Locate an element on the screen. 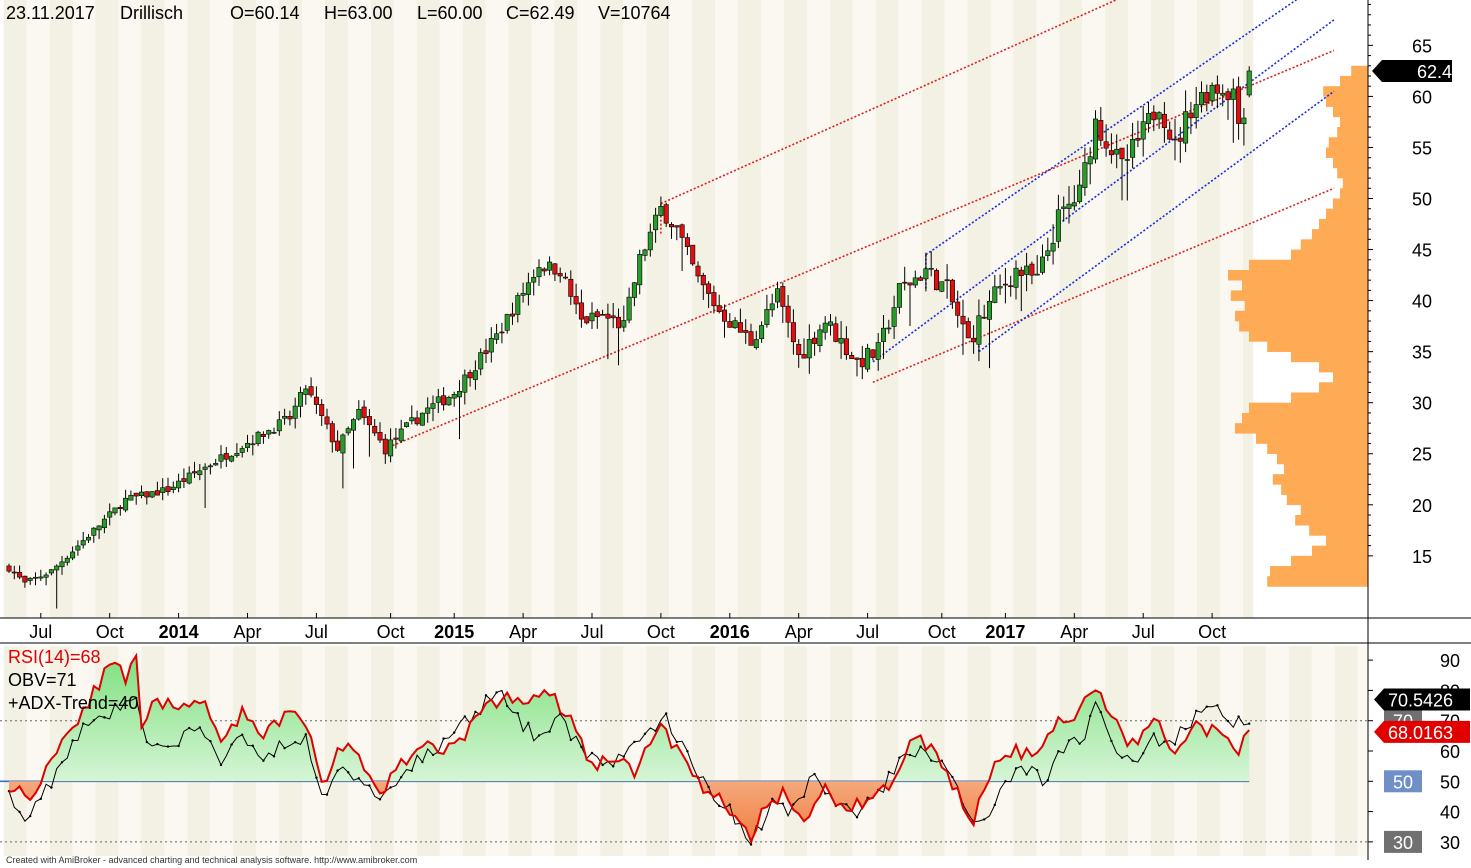 The height and width of the screenshot is (868, 1471). value-tag: 70.5426 is located at coordinates (1422, 699).